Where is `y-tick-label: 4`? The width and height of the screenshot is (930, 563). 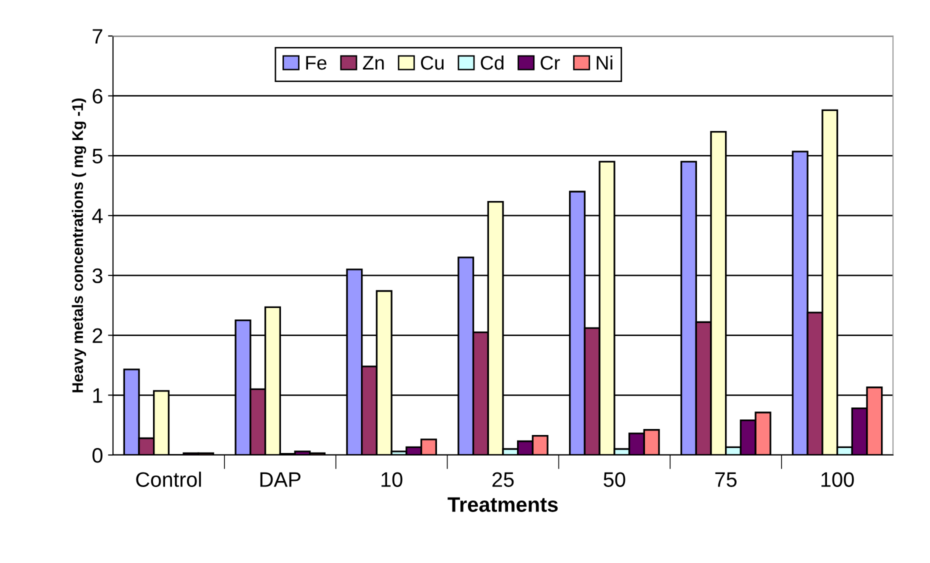
y-tick-label: 4 is located at coordinates (97, 216).